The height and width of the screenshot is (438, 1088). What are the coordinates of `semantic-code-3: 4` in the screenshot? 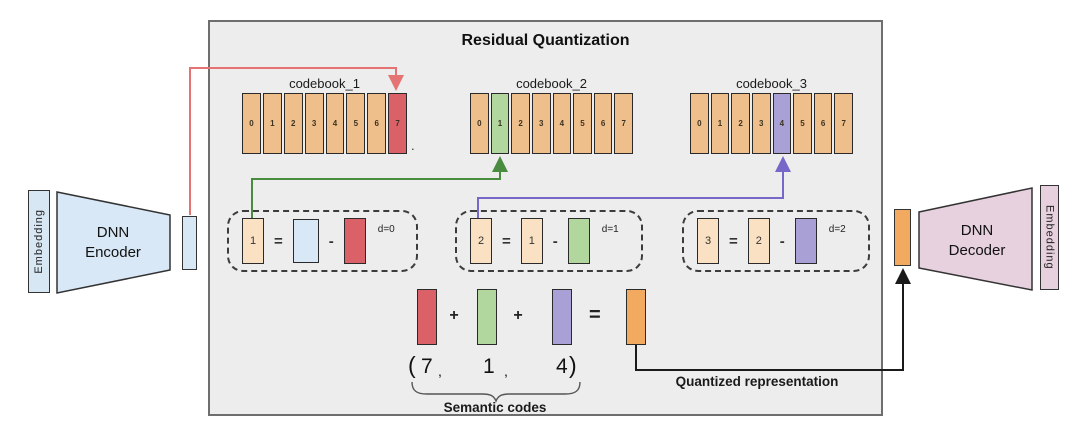 It's located at (562, 366).